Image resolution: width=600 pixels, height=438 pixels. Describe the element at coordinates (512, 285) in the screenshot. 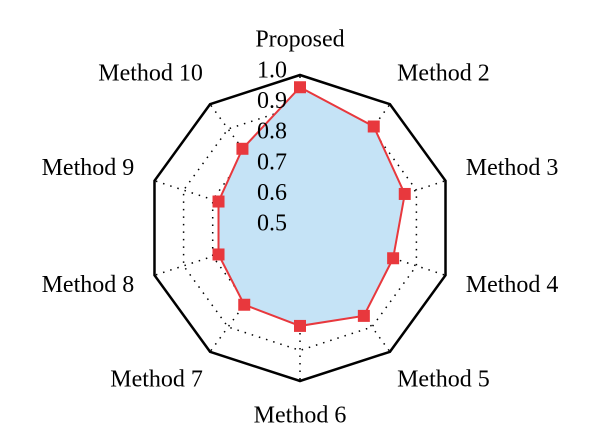

I see `axis-label: Method 4` at that location.